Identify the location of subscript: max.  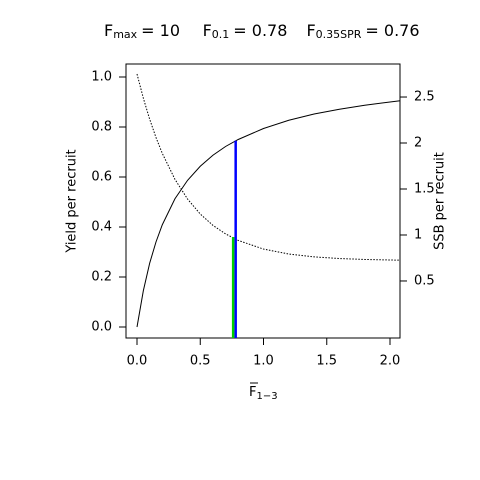
(125, 34).